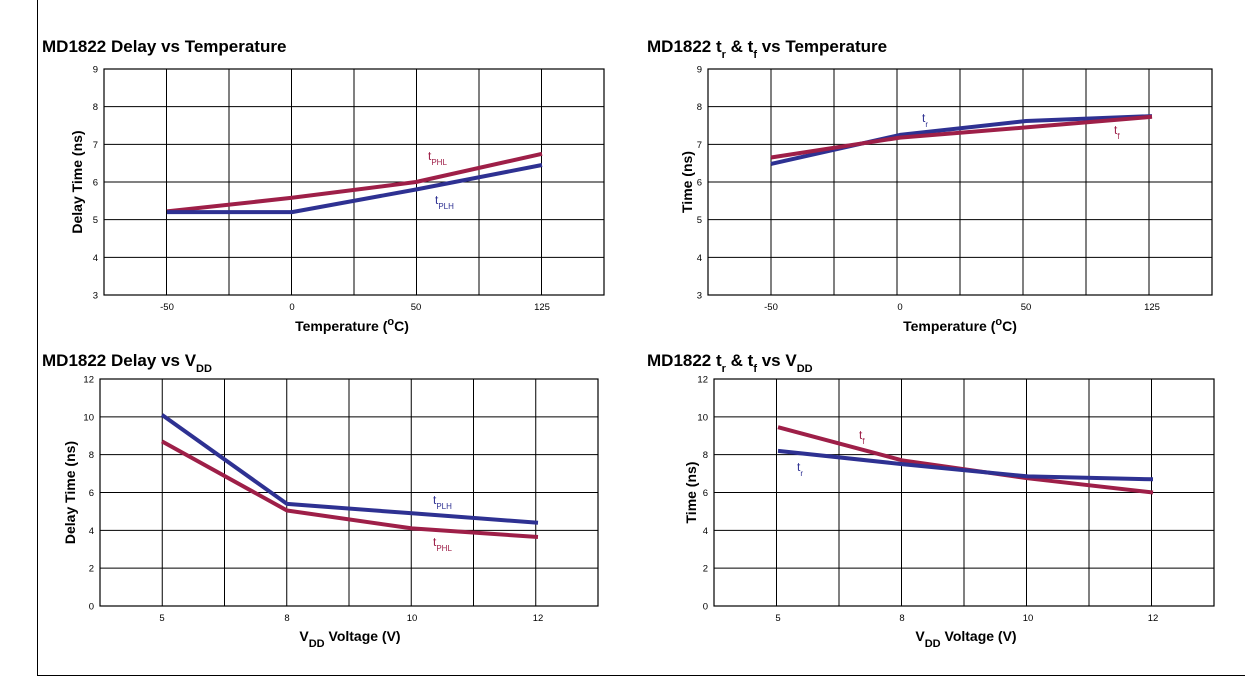 The image size is (1246, 677). What do you see at coordinates (724, 369) in the screenshot?
I see `chart-title-subscript-r: r` at bounding box center [724, 369].